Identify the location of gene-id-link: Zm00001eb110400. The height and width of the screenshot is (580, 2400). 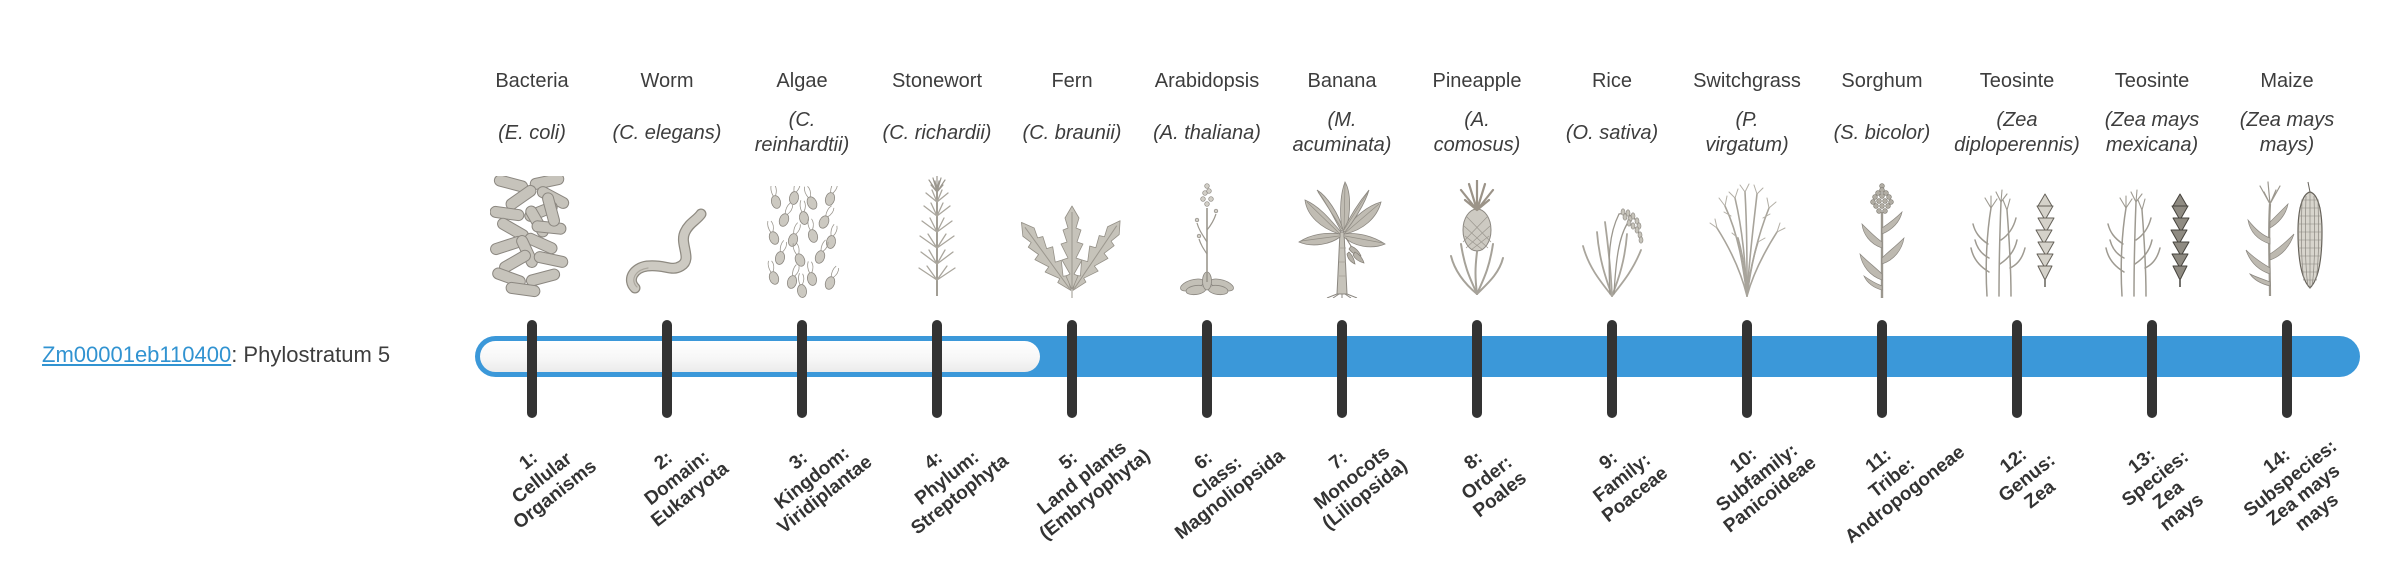
(137, 354).